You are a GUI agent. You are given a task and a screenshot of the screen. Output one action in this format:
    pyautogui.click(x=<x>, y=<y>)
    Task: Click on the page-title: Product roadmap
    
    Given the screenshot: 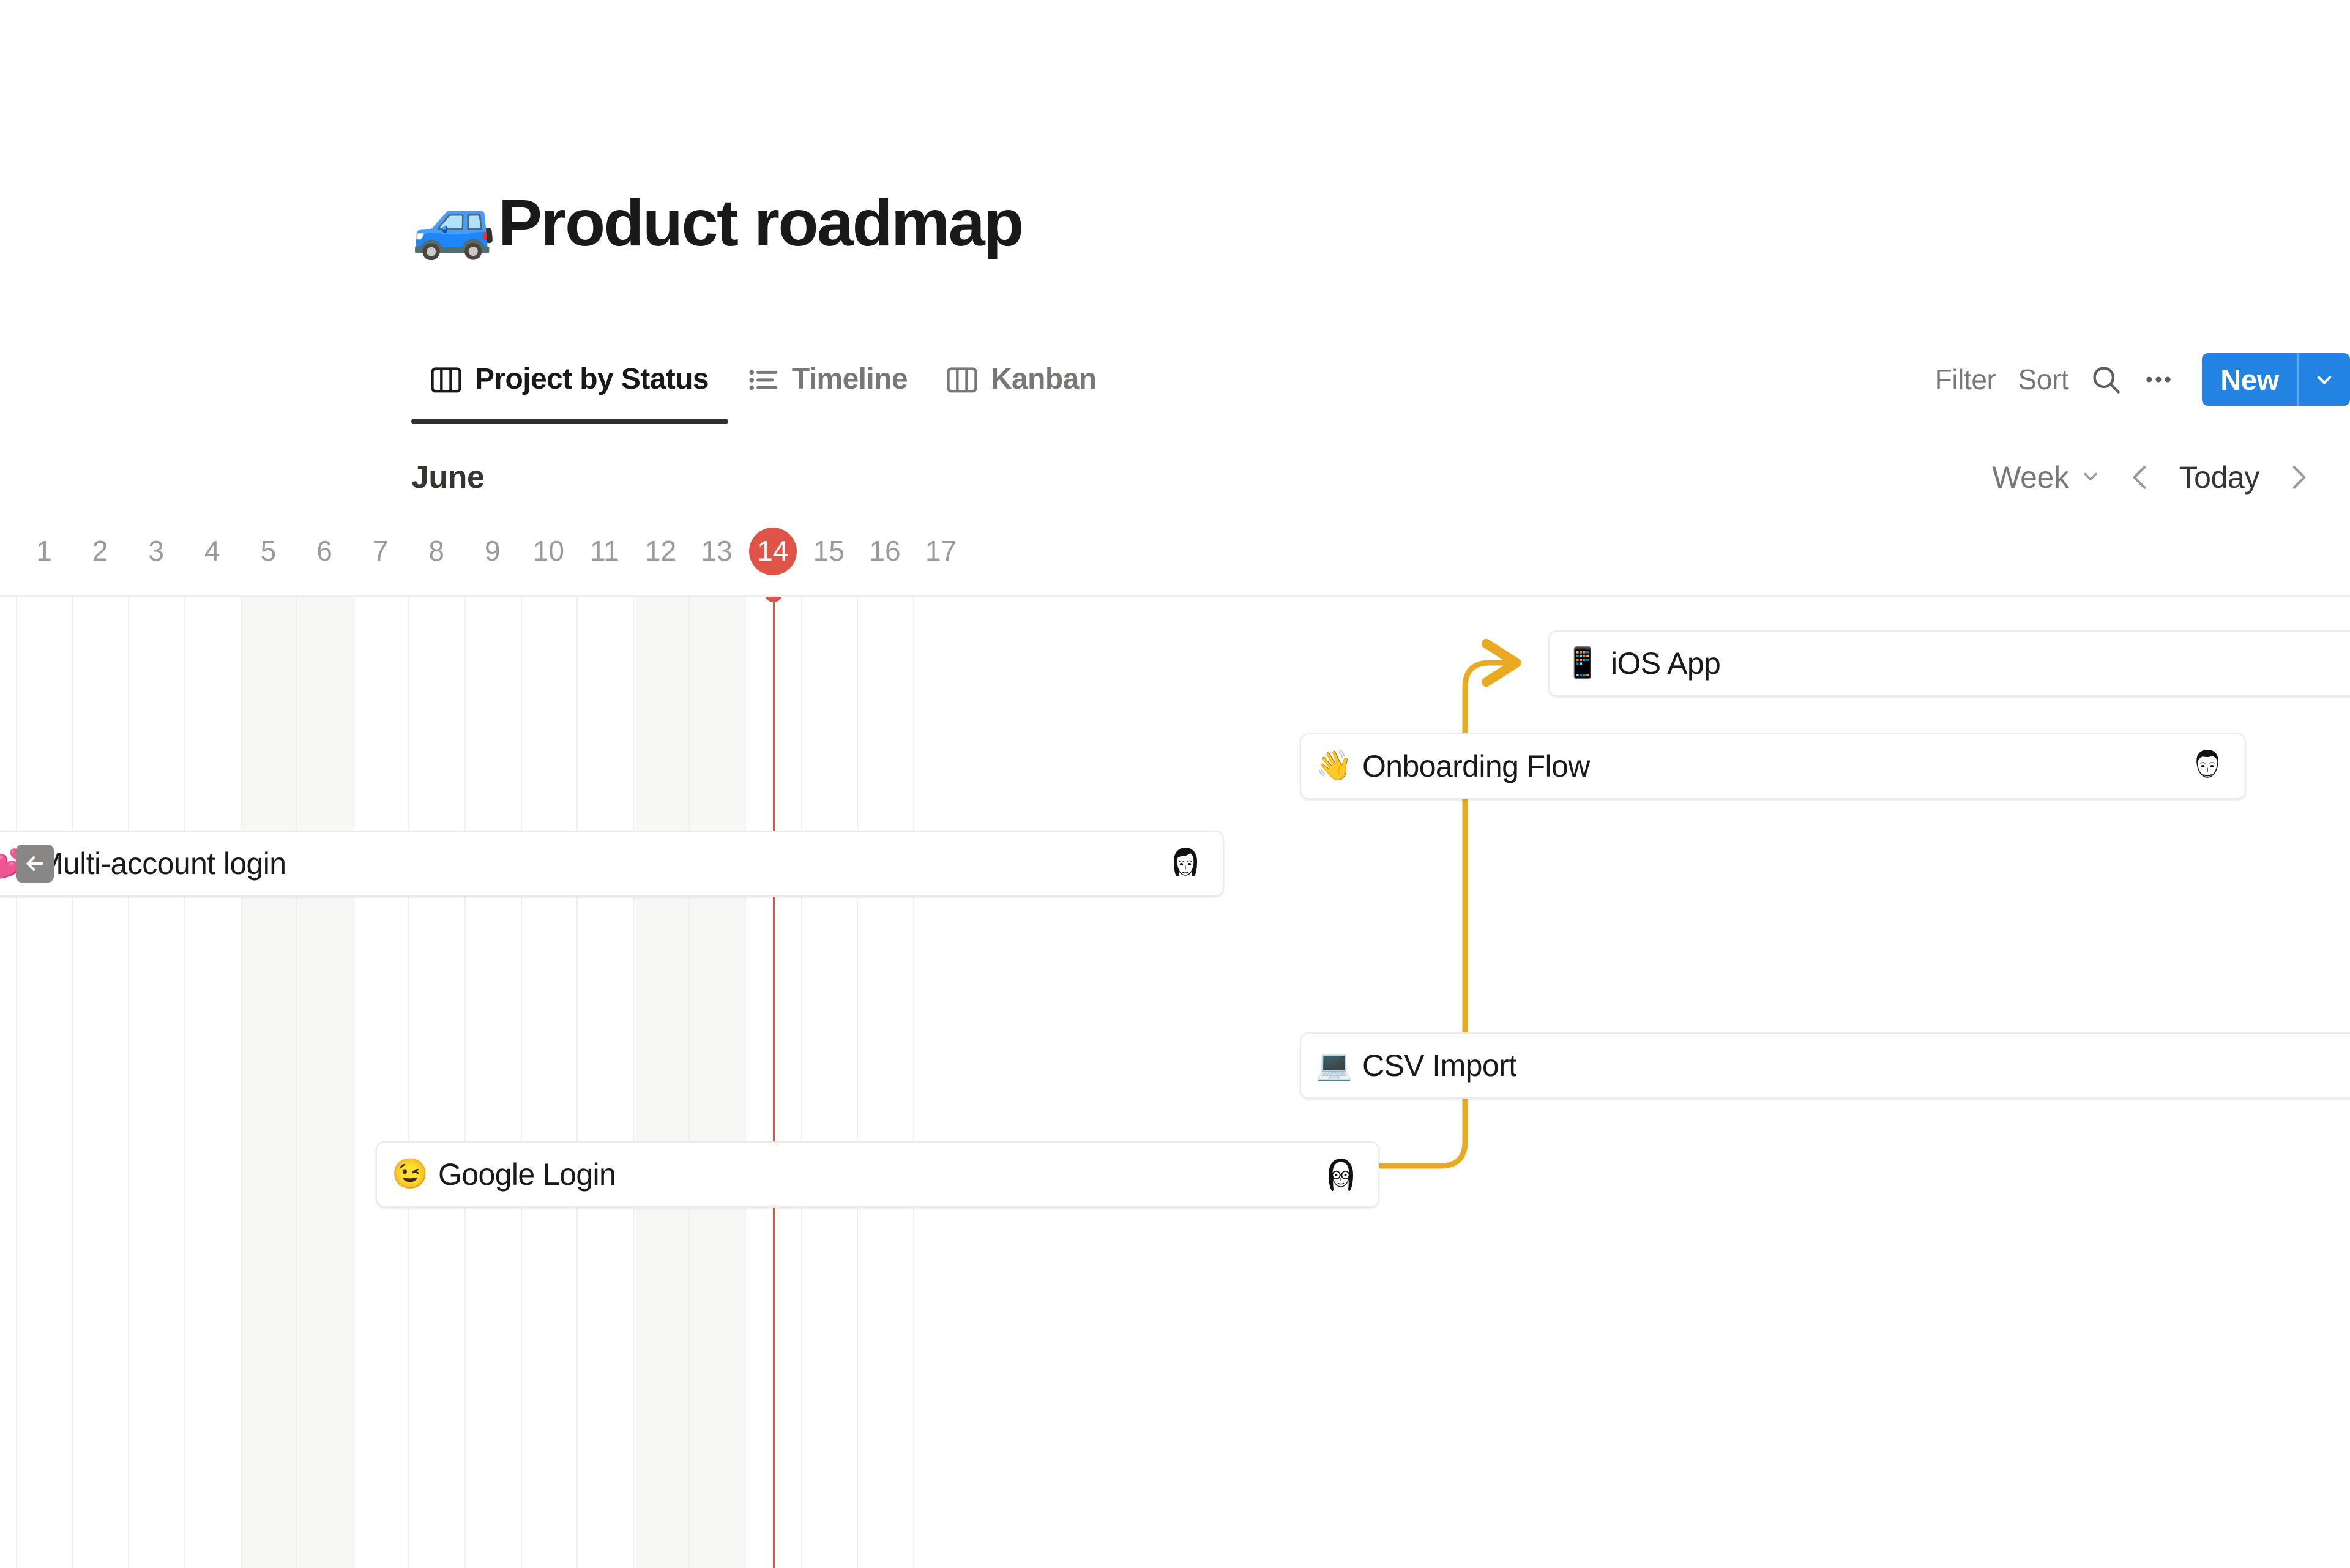 What is the action you would take?
    pyautogui.click(x=761, y=222)
    